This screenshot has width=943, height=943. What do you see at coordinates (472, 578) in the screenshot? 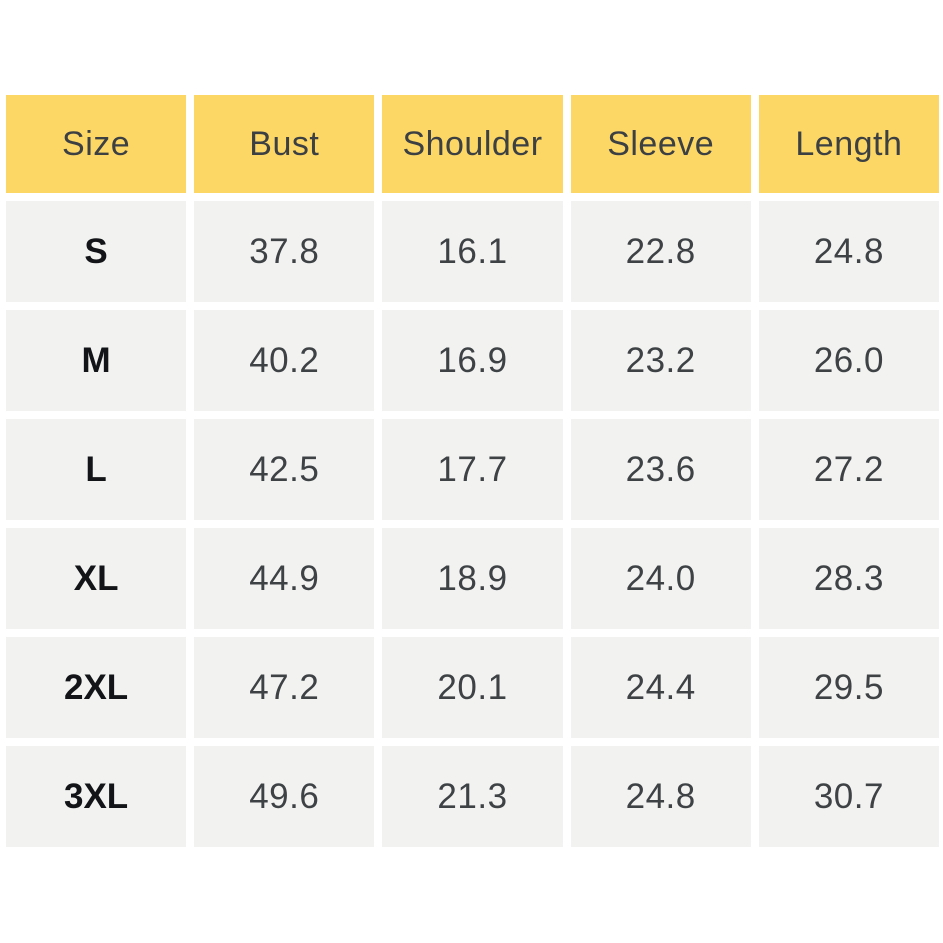
I see `shoulder-value-cell: 18.9` at bounding box center [472, 578].